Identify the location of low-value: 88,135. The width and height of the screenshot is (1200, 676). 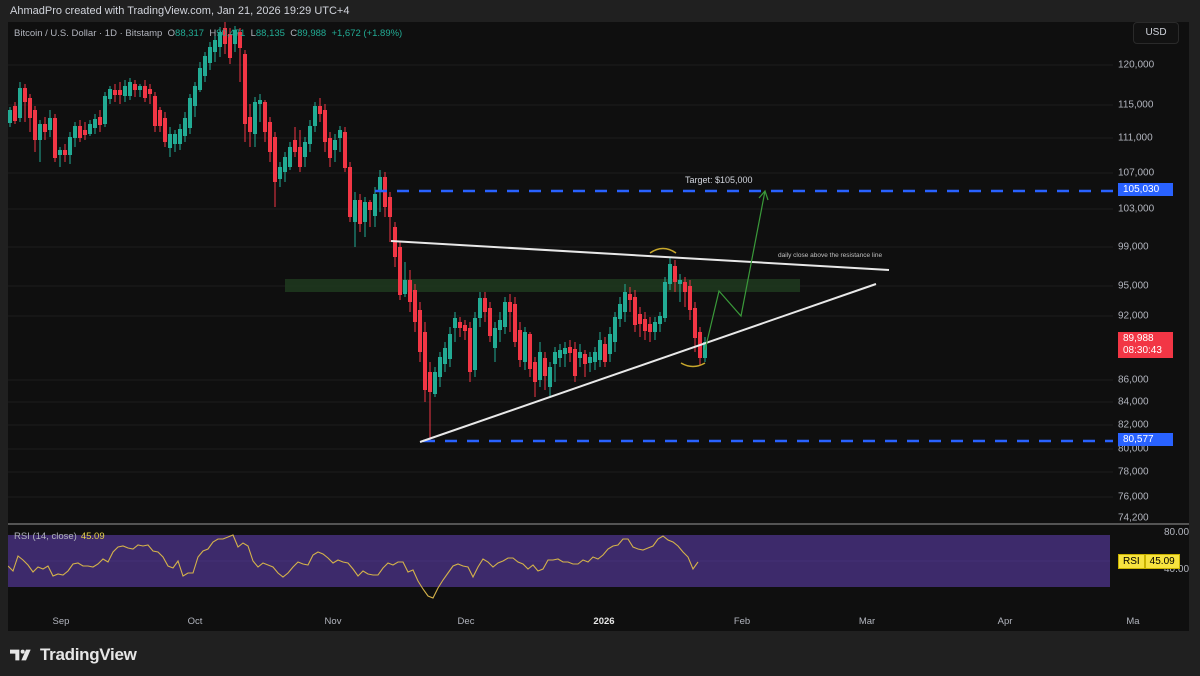
(270, 33).